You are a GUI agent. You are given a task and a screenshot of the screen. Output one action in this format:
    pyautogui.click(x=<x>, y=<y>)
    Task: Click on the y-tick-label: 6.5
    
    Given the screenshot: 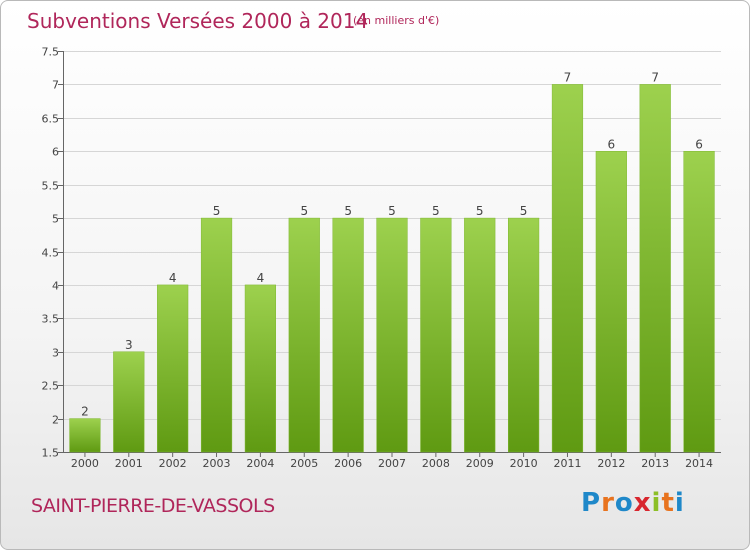 What is the action you would take?
    pyautogui.click(x=51, y=119)
    